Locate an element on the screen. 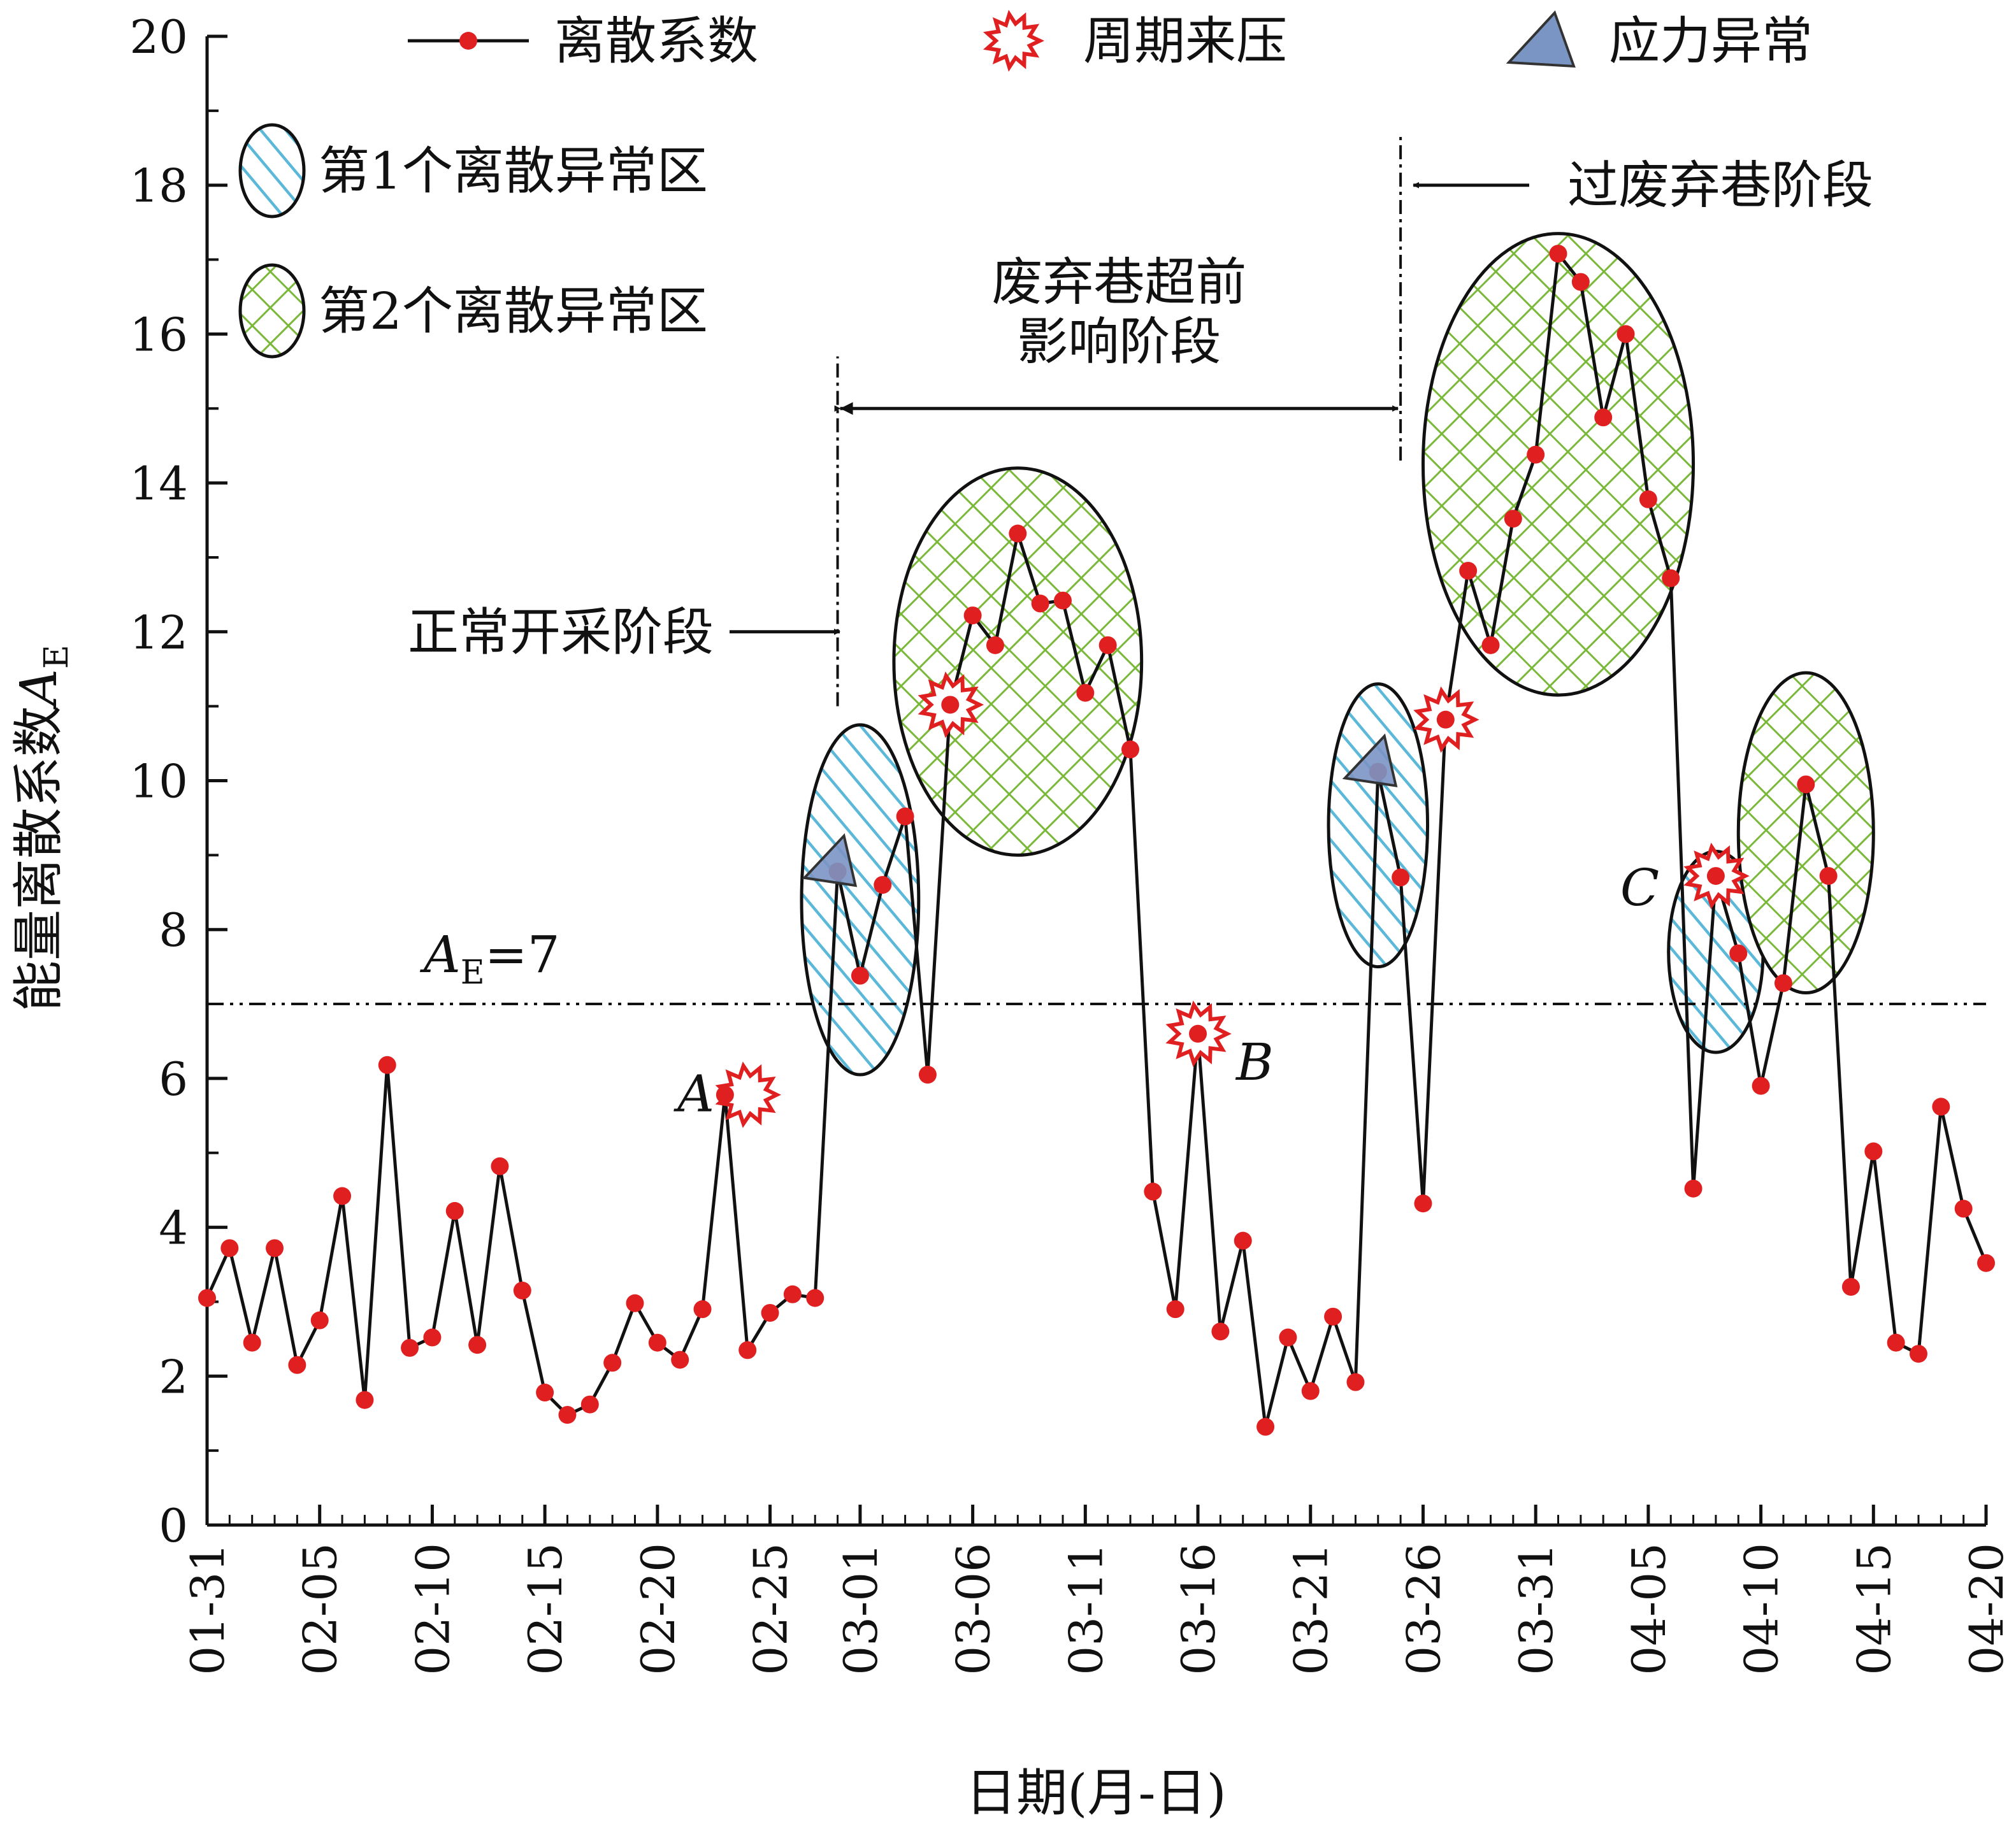  legend-label-stress-anomaly: 应力异常 is located at coordinates (1711, 41).